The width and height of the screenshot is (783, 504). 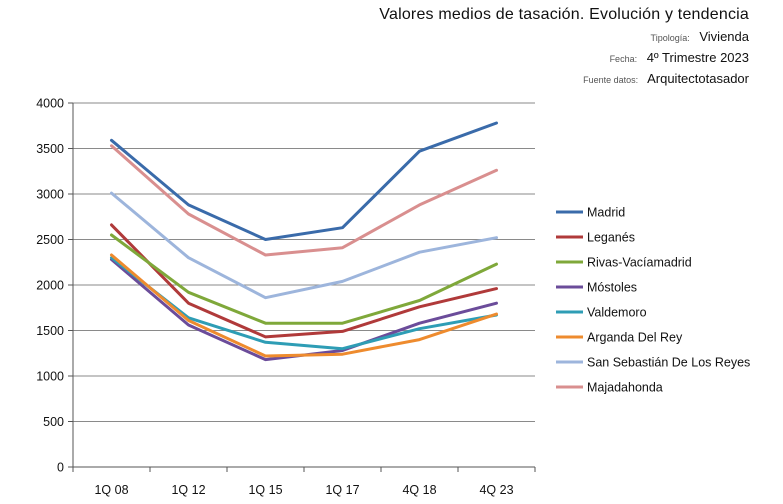 I want to click on tipologia-label: Tipología:, so click(x=670, y=38).